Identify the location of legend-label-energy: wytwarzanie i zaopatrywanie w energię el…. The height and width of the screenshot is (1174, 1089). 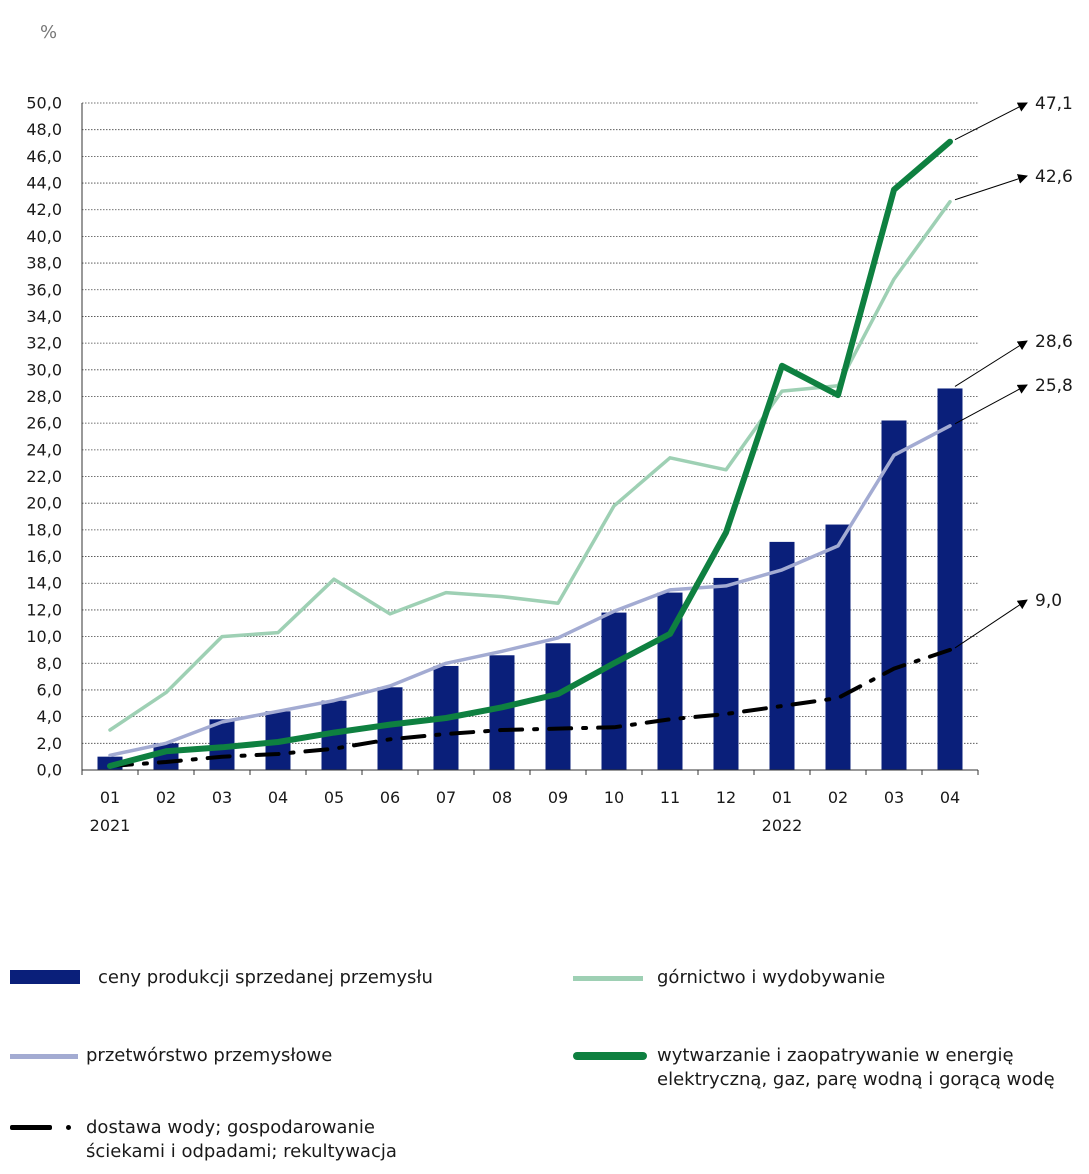
(856, 1067).